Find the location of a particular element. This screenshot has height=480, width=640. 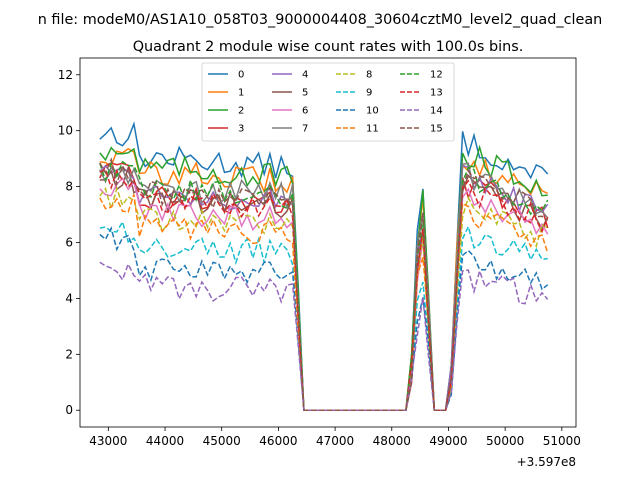

legend-label: 0 is located at coordinates (241, 75).